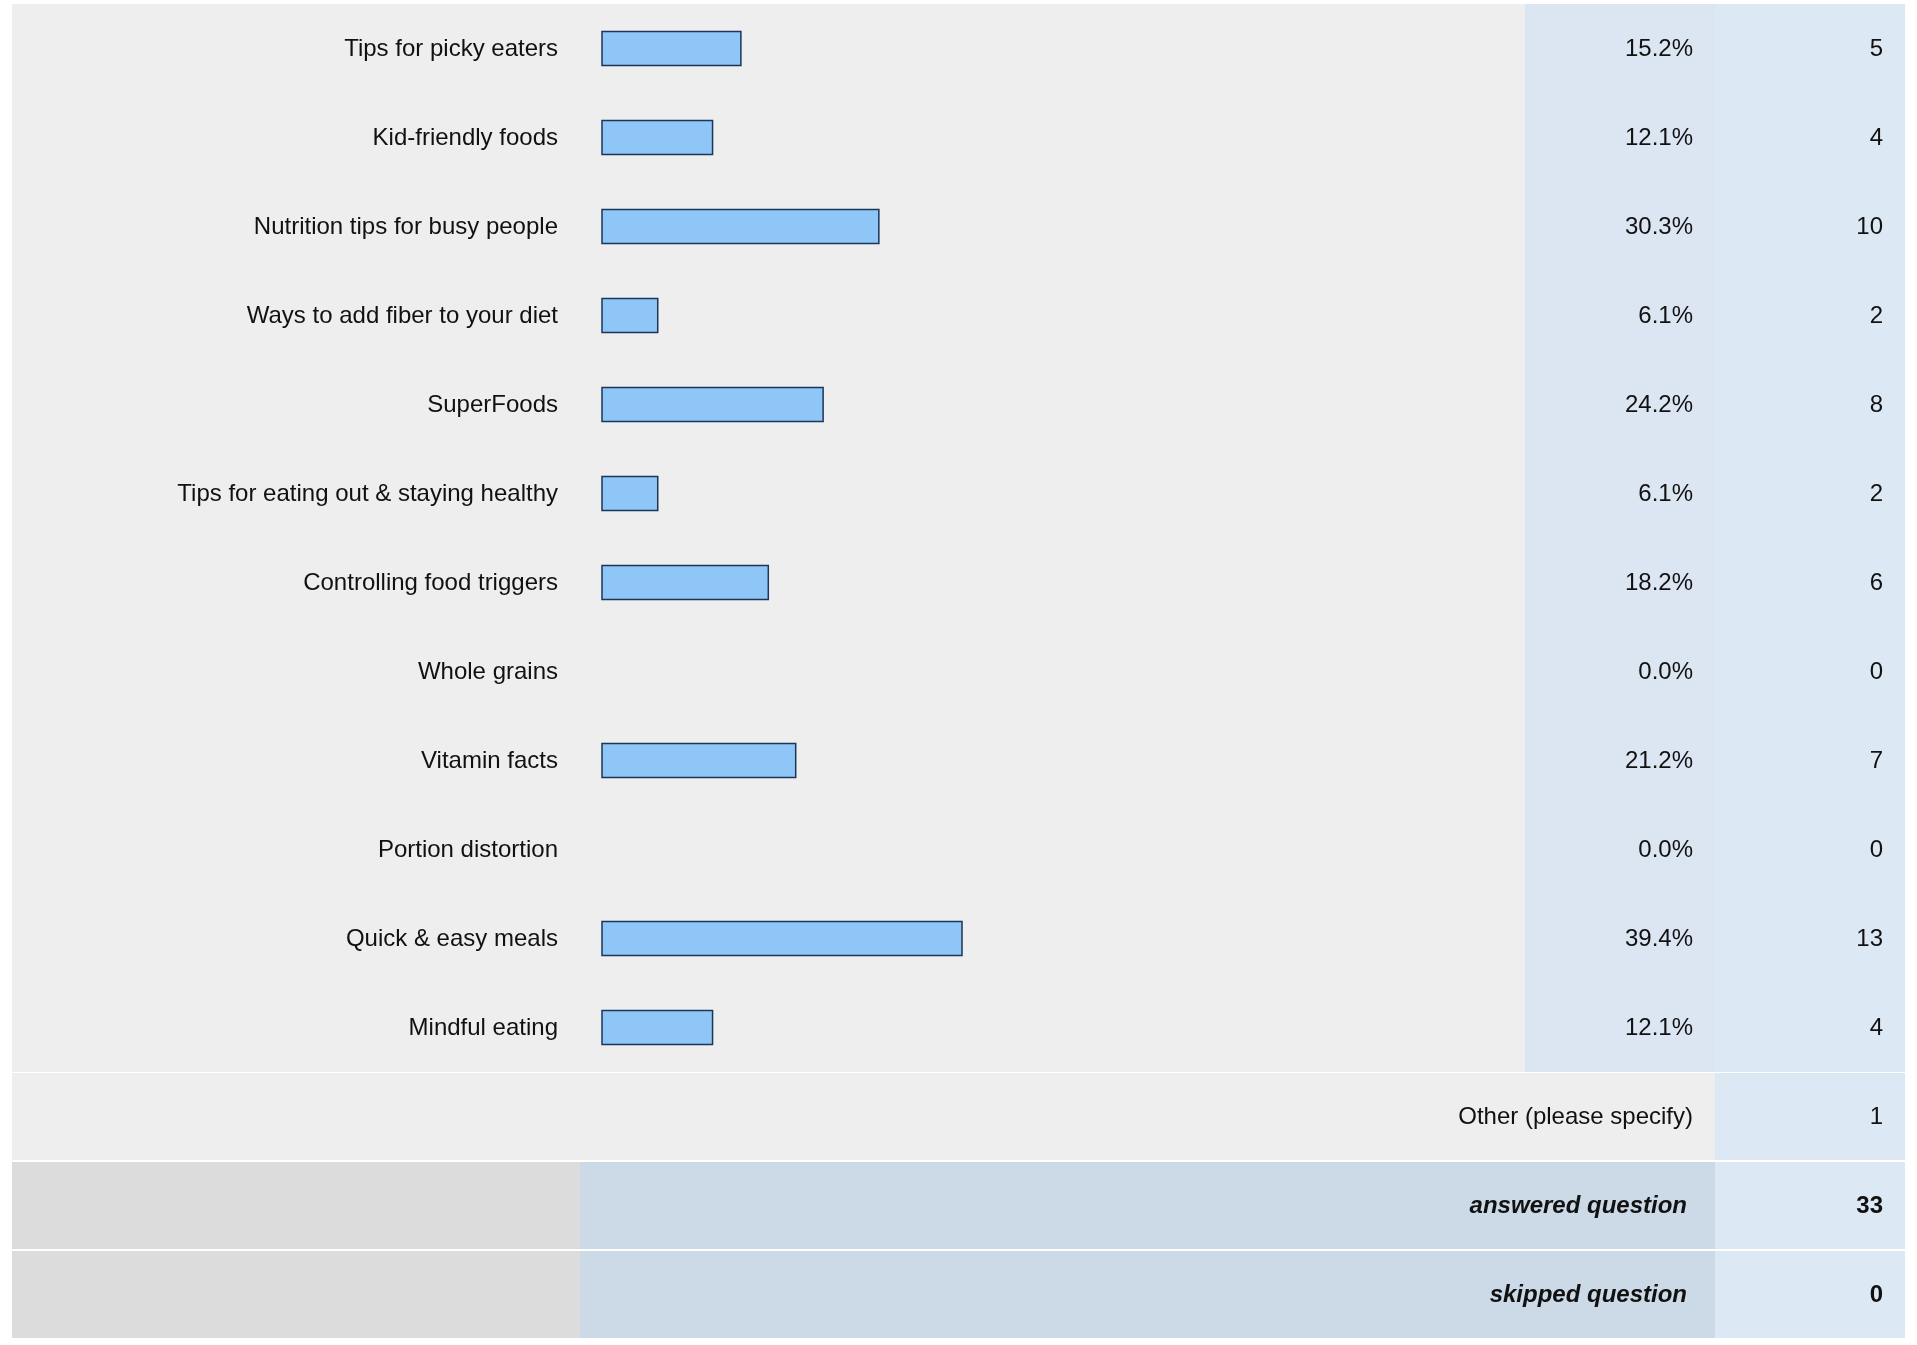 The height and width of the screenshot is (1345, 1917). Describe the element at coordinates (1869, 1204) in the screenshot. I see `text: 33` at that location.